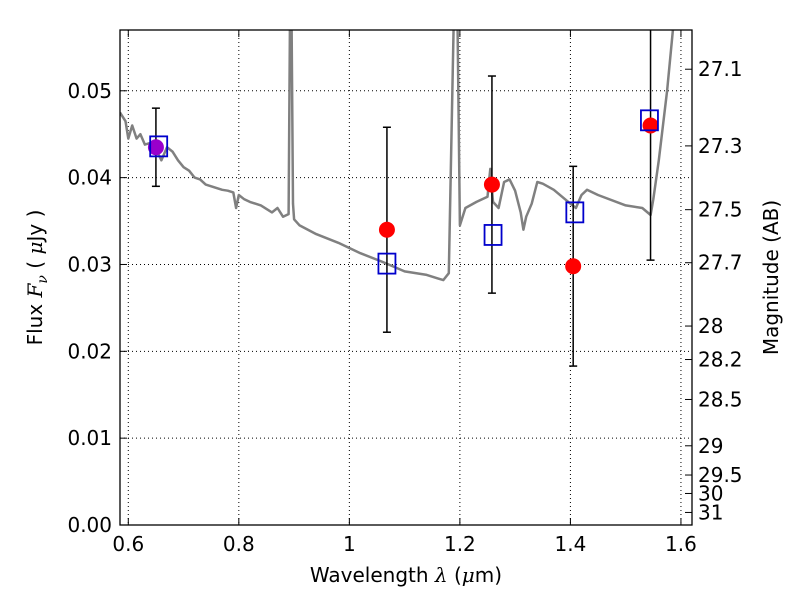  Describe the element at coordinates (710, 326) in the screenshot. I see `mag-tick-label: 28` at that location.